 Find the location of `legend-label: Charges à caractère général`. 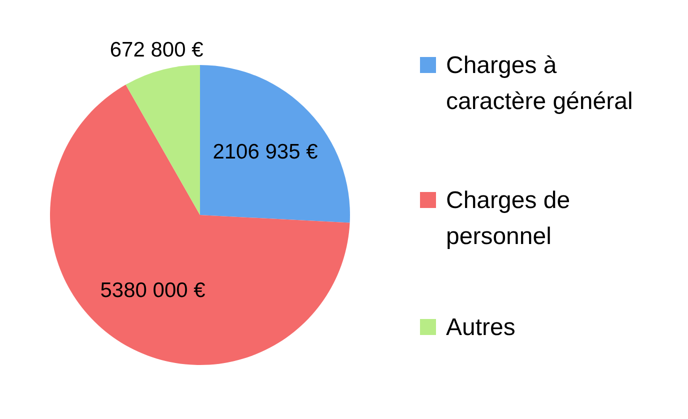

legend-label: Charges à caractère général is located at coordinates (539, 83).